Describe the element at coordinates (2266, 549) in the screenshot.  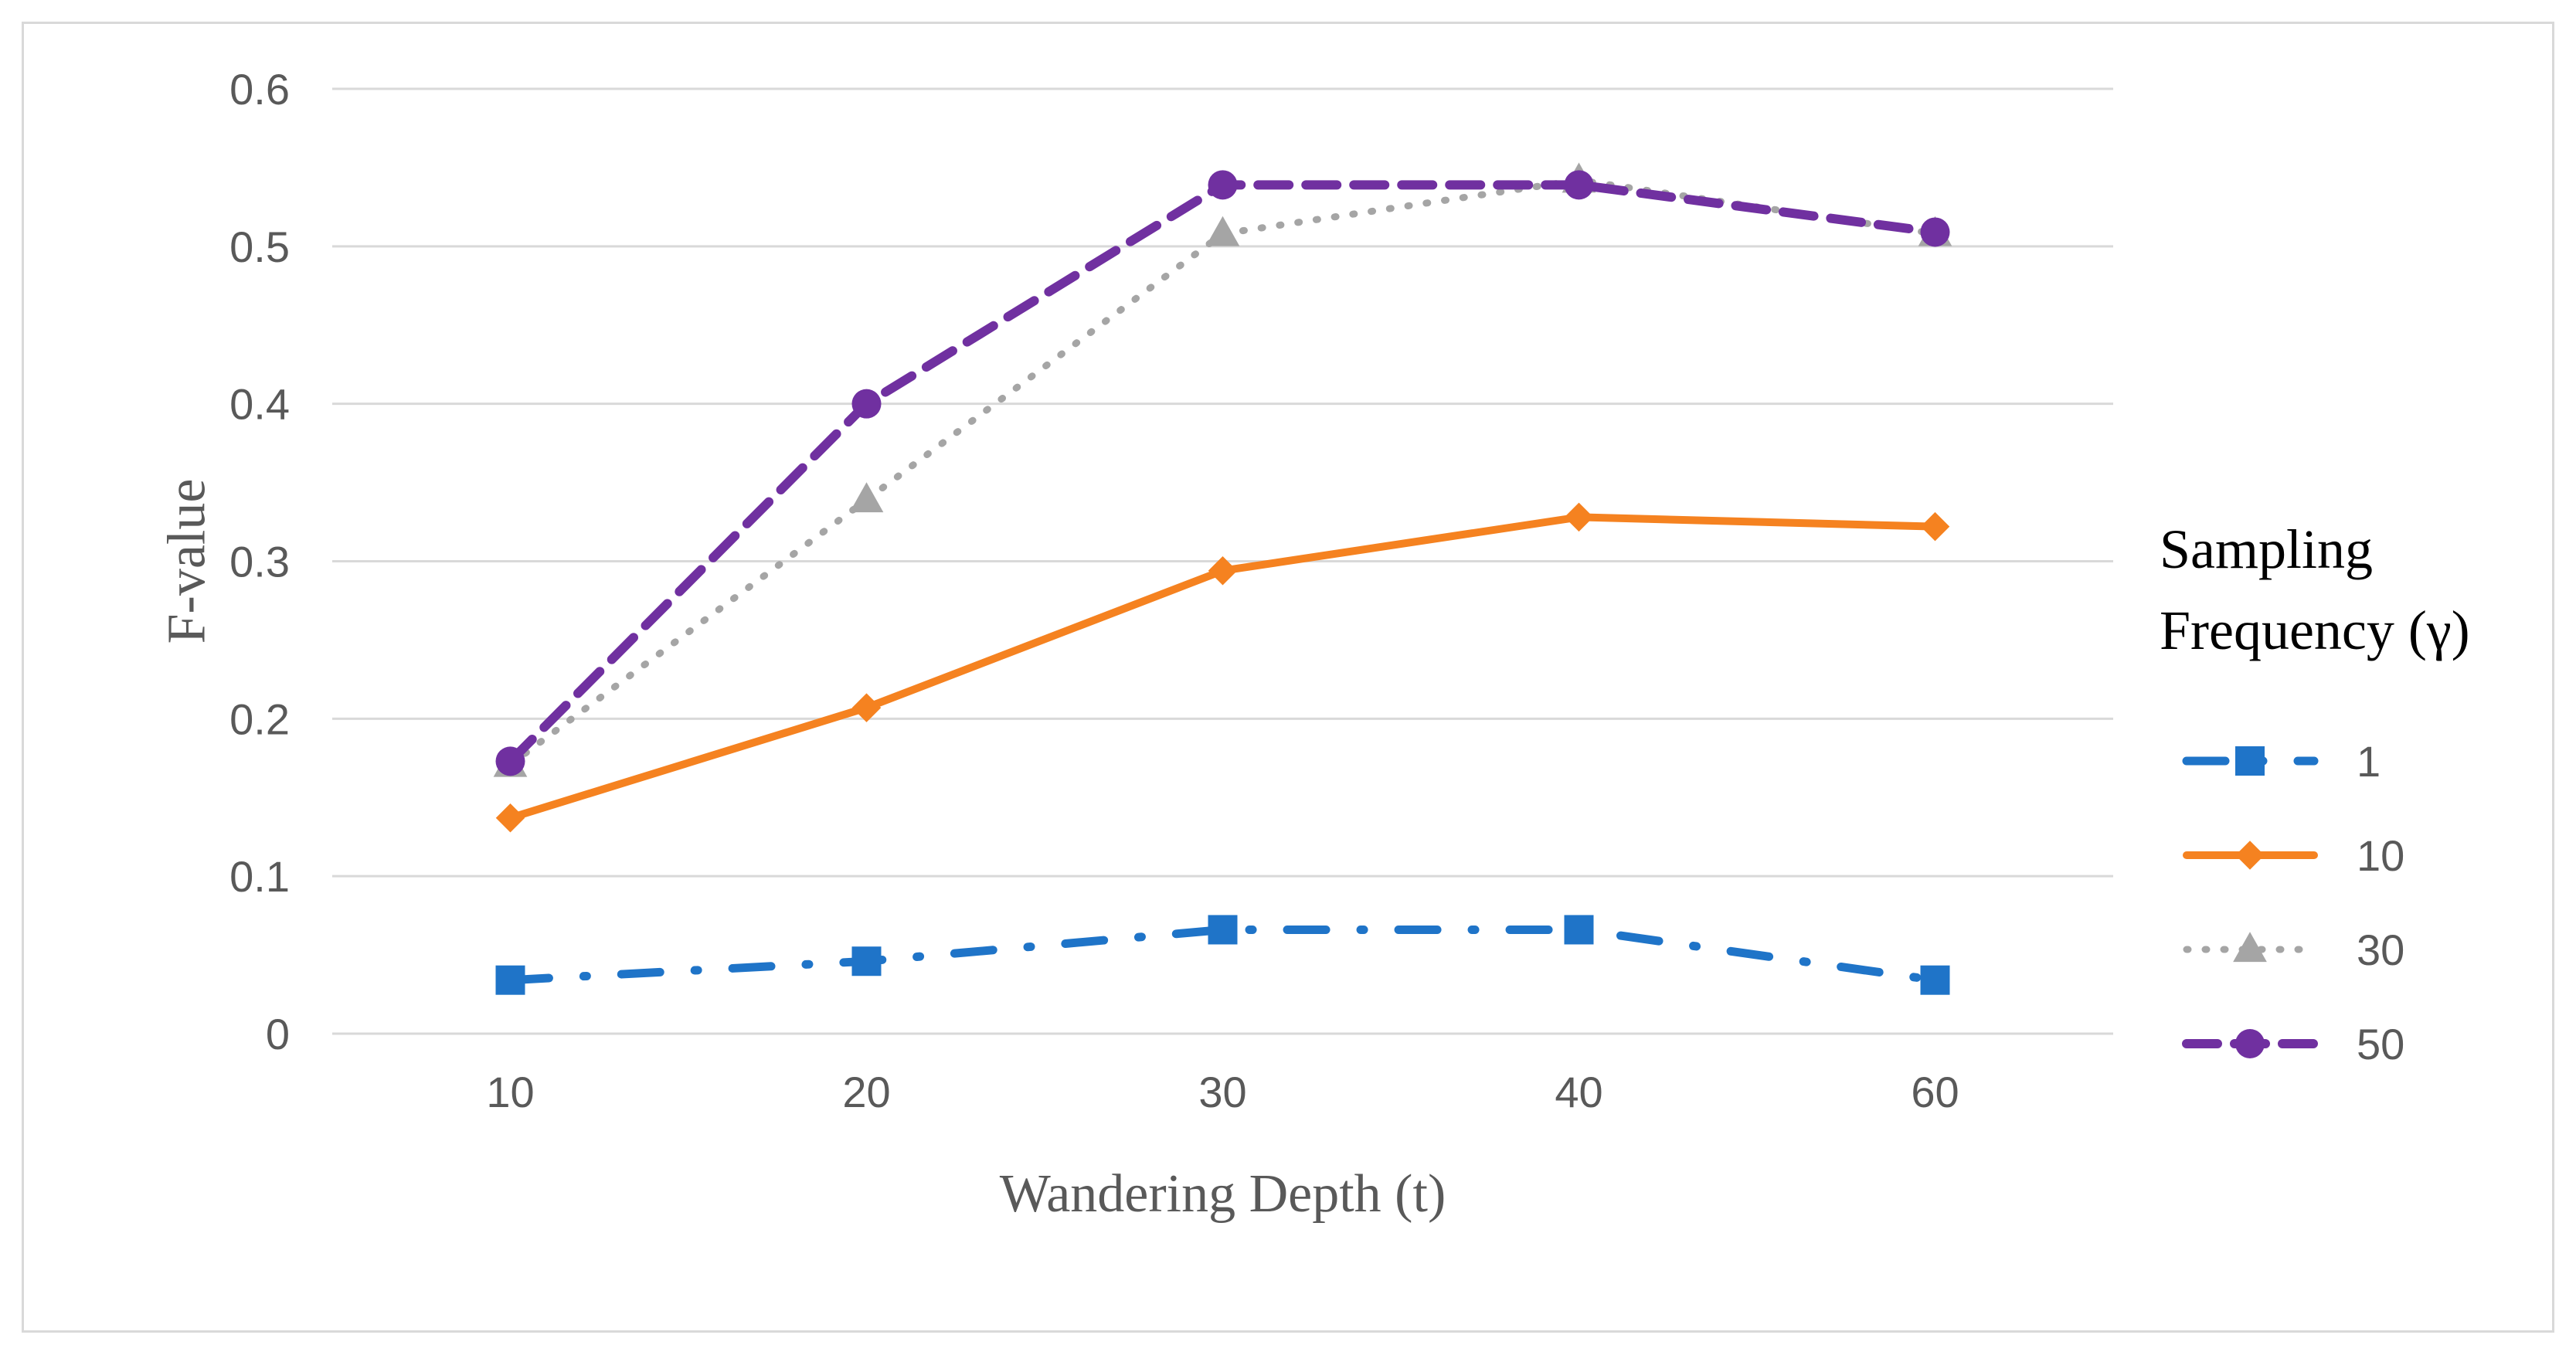
I see `legend-title-line: Sampling` at that location.